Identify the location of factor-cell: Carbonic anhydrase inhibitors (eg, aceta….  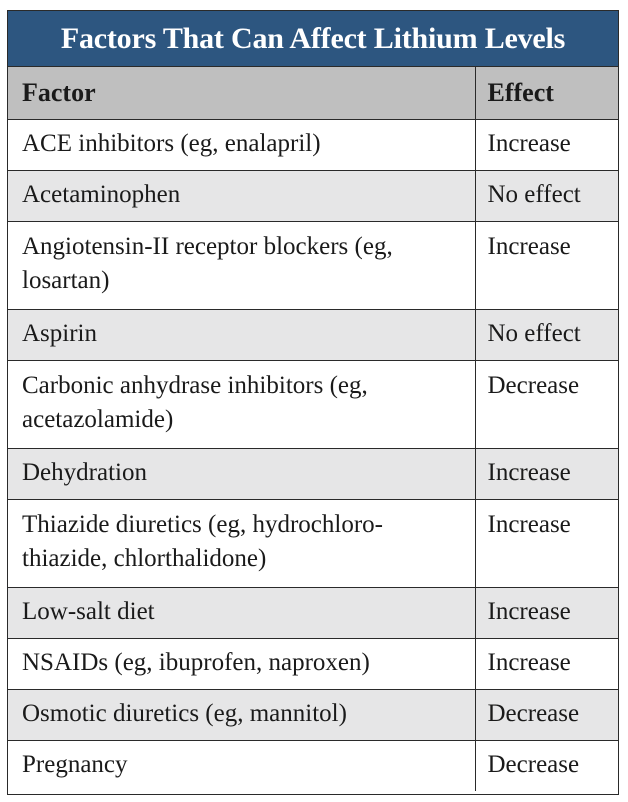
(241, 404).